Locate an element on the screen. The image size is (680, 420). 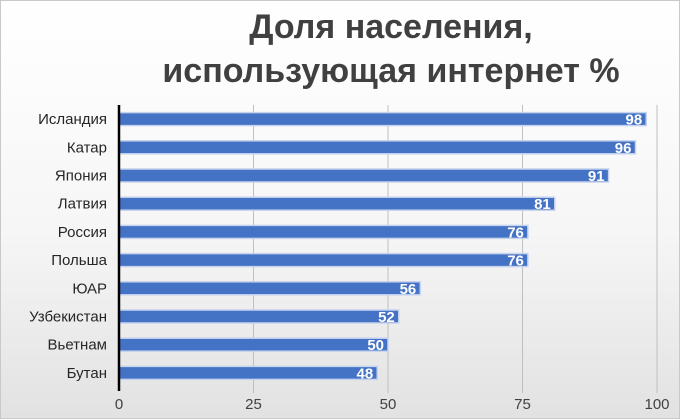
chart-title-line-1: Доля населения, is located at coordinates (391, 27).